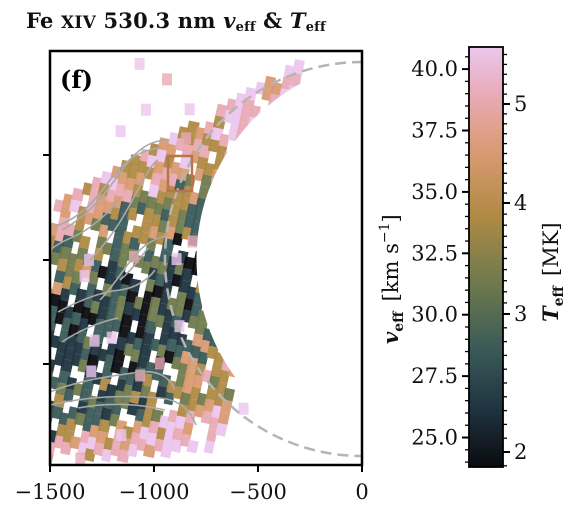 The height and width of the screenshot is (514, 582). What do you see at coordinates (434, 315) in the screenshot?
I see `colorbar-left-tick-label: 30.0` at bounding box center [434, 315].